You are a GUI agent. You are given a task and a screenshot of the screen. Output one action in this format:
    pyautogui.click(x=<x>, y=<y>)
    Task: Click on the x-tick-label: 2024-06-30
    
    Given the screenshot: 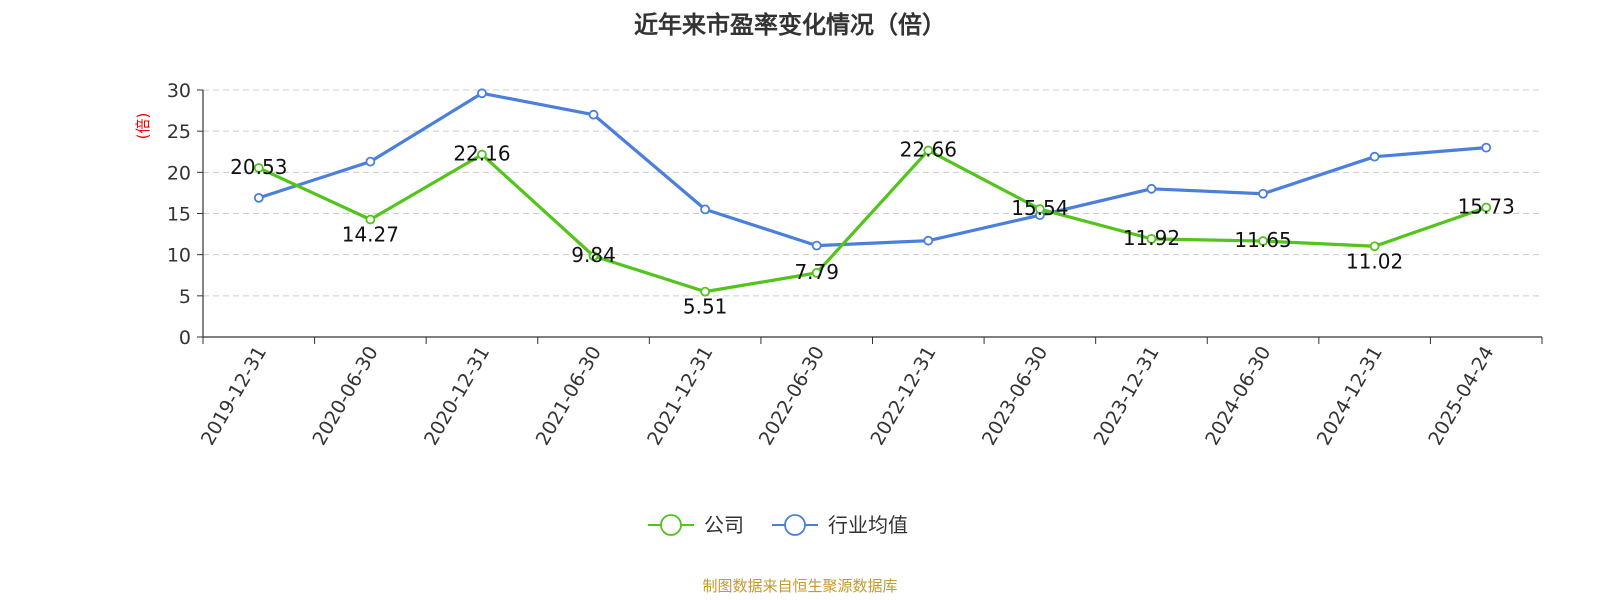 What is the action you would take?
    pyautogui.click(x=1238, y=396)
    